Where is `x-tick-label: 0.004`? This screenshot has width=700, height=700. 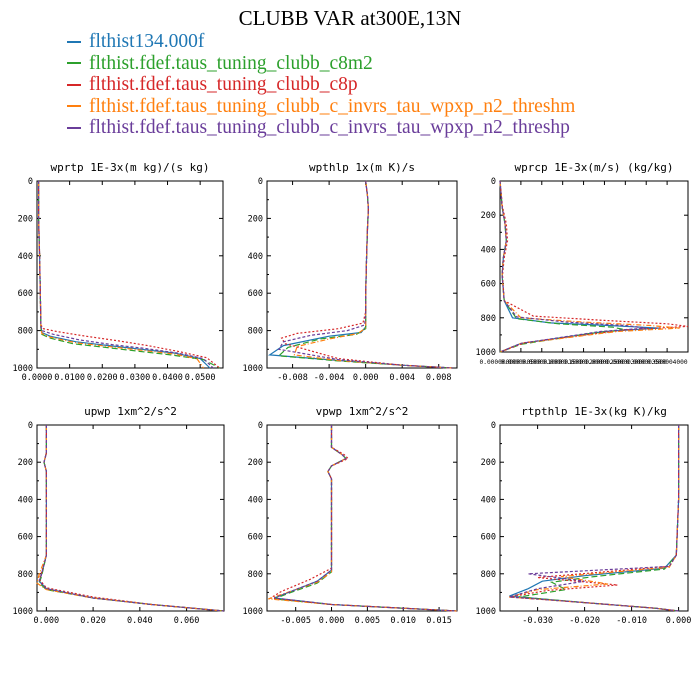 x-tick-label: 0.004 is located at coordinates (402, 378).